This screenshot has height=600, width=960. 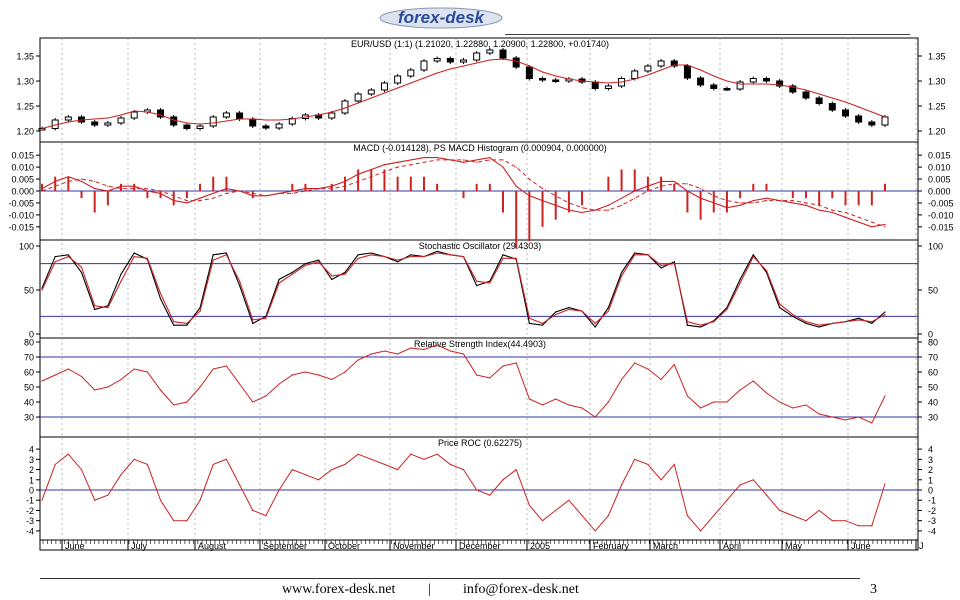 What do you see at coordinates (933, 418) in the screenshot?
I see `y-tick-label-right: 30` at bounding box center [933, 418].